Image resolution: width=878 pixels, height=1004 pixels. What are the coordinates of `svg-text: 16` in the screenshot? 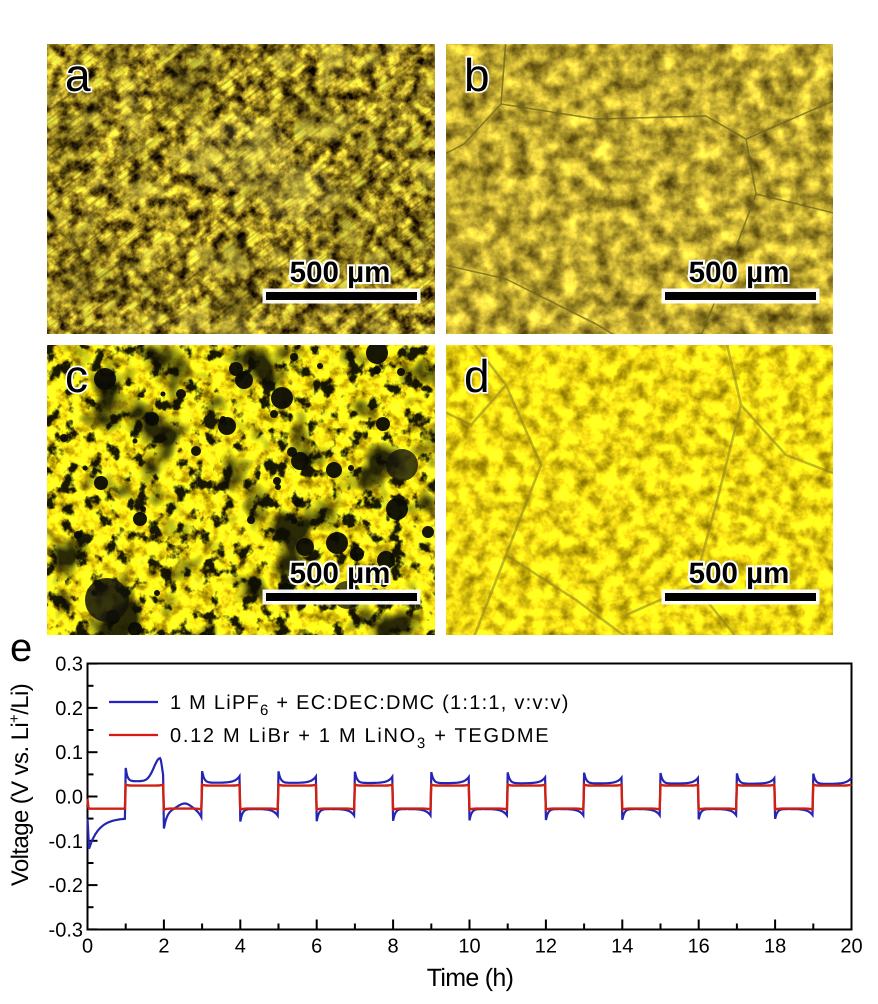 It's located at (699, 947).